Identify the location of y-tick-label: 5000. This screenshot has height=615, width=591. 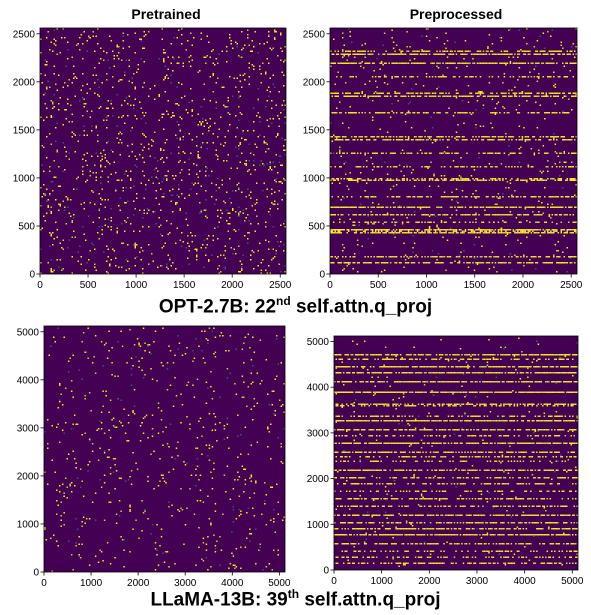
(28, 332).